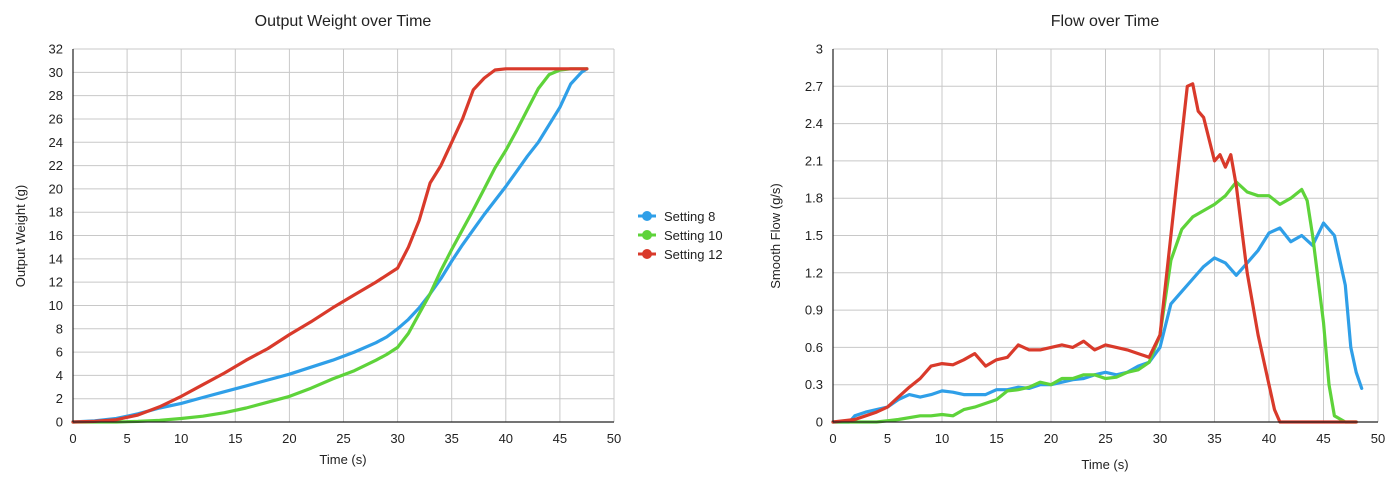 The height and width of the screenshot is (478, 1400). What do you see at coordinates (56, 188) in the screenshot?
I see `y-tick-label: 20` at bounding box center [56, 188].